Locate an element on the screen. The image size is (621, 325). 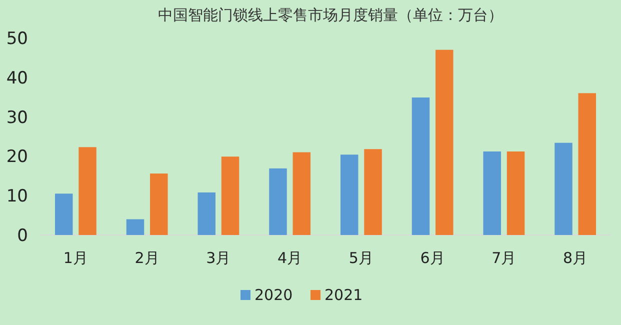
legend-label: 2021 is located at coordinates (343, 295).